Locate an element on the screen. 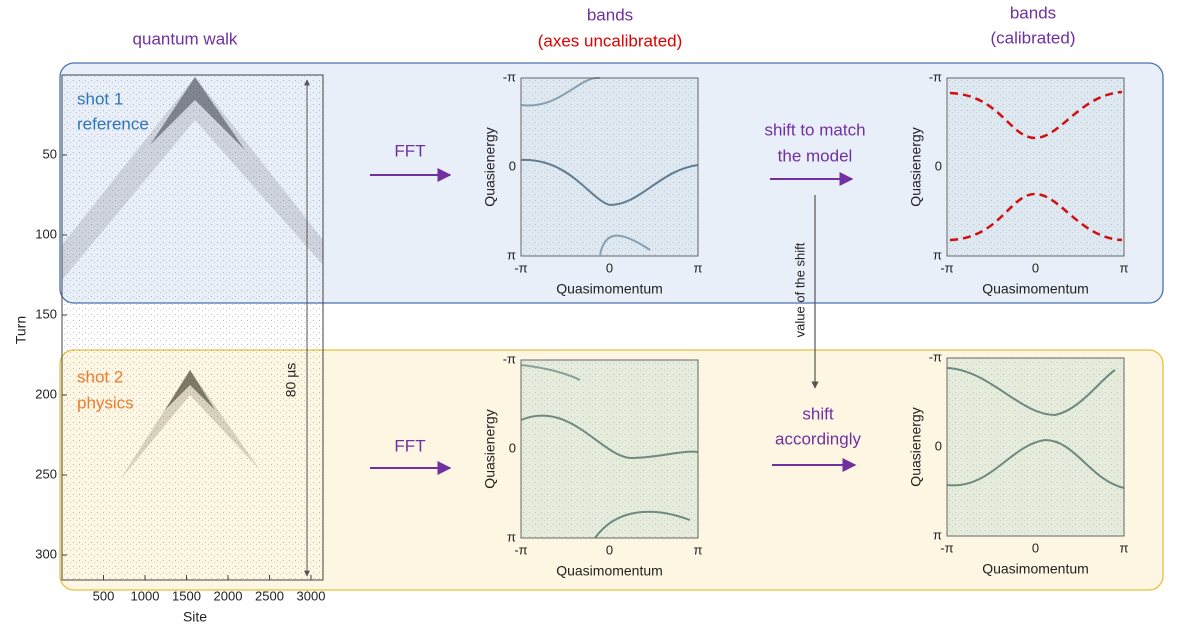  y-tick-label: 50 is located at coordinates (50, 153).